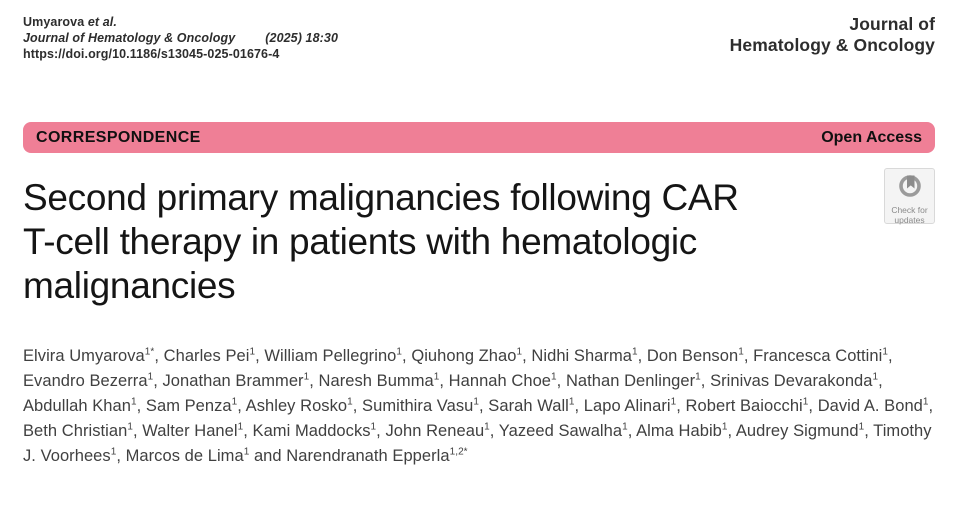 Image resolution: width=960 pixels, height=510 pixels. I want to click on author: Alma Habib1, so click(682, 430).